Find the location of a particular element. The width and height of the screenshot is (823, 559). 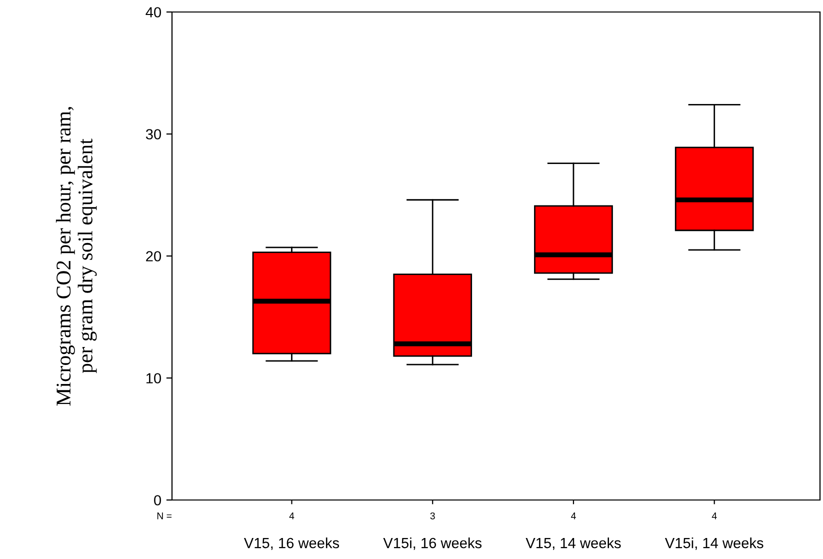

y-tick-label: 0 is located at coordinates (158, 500).